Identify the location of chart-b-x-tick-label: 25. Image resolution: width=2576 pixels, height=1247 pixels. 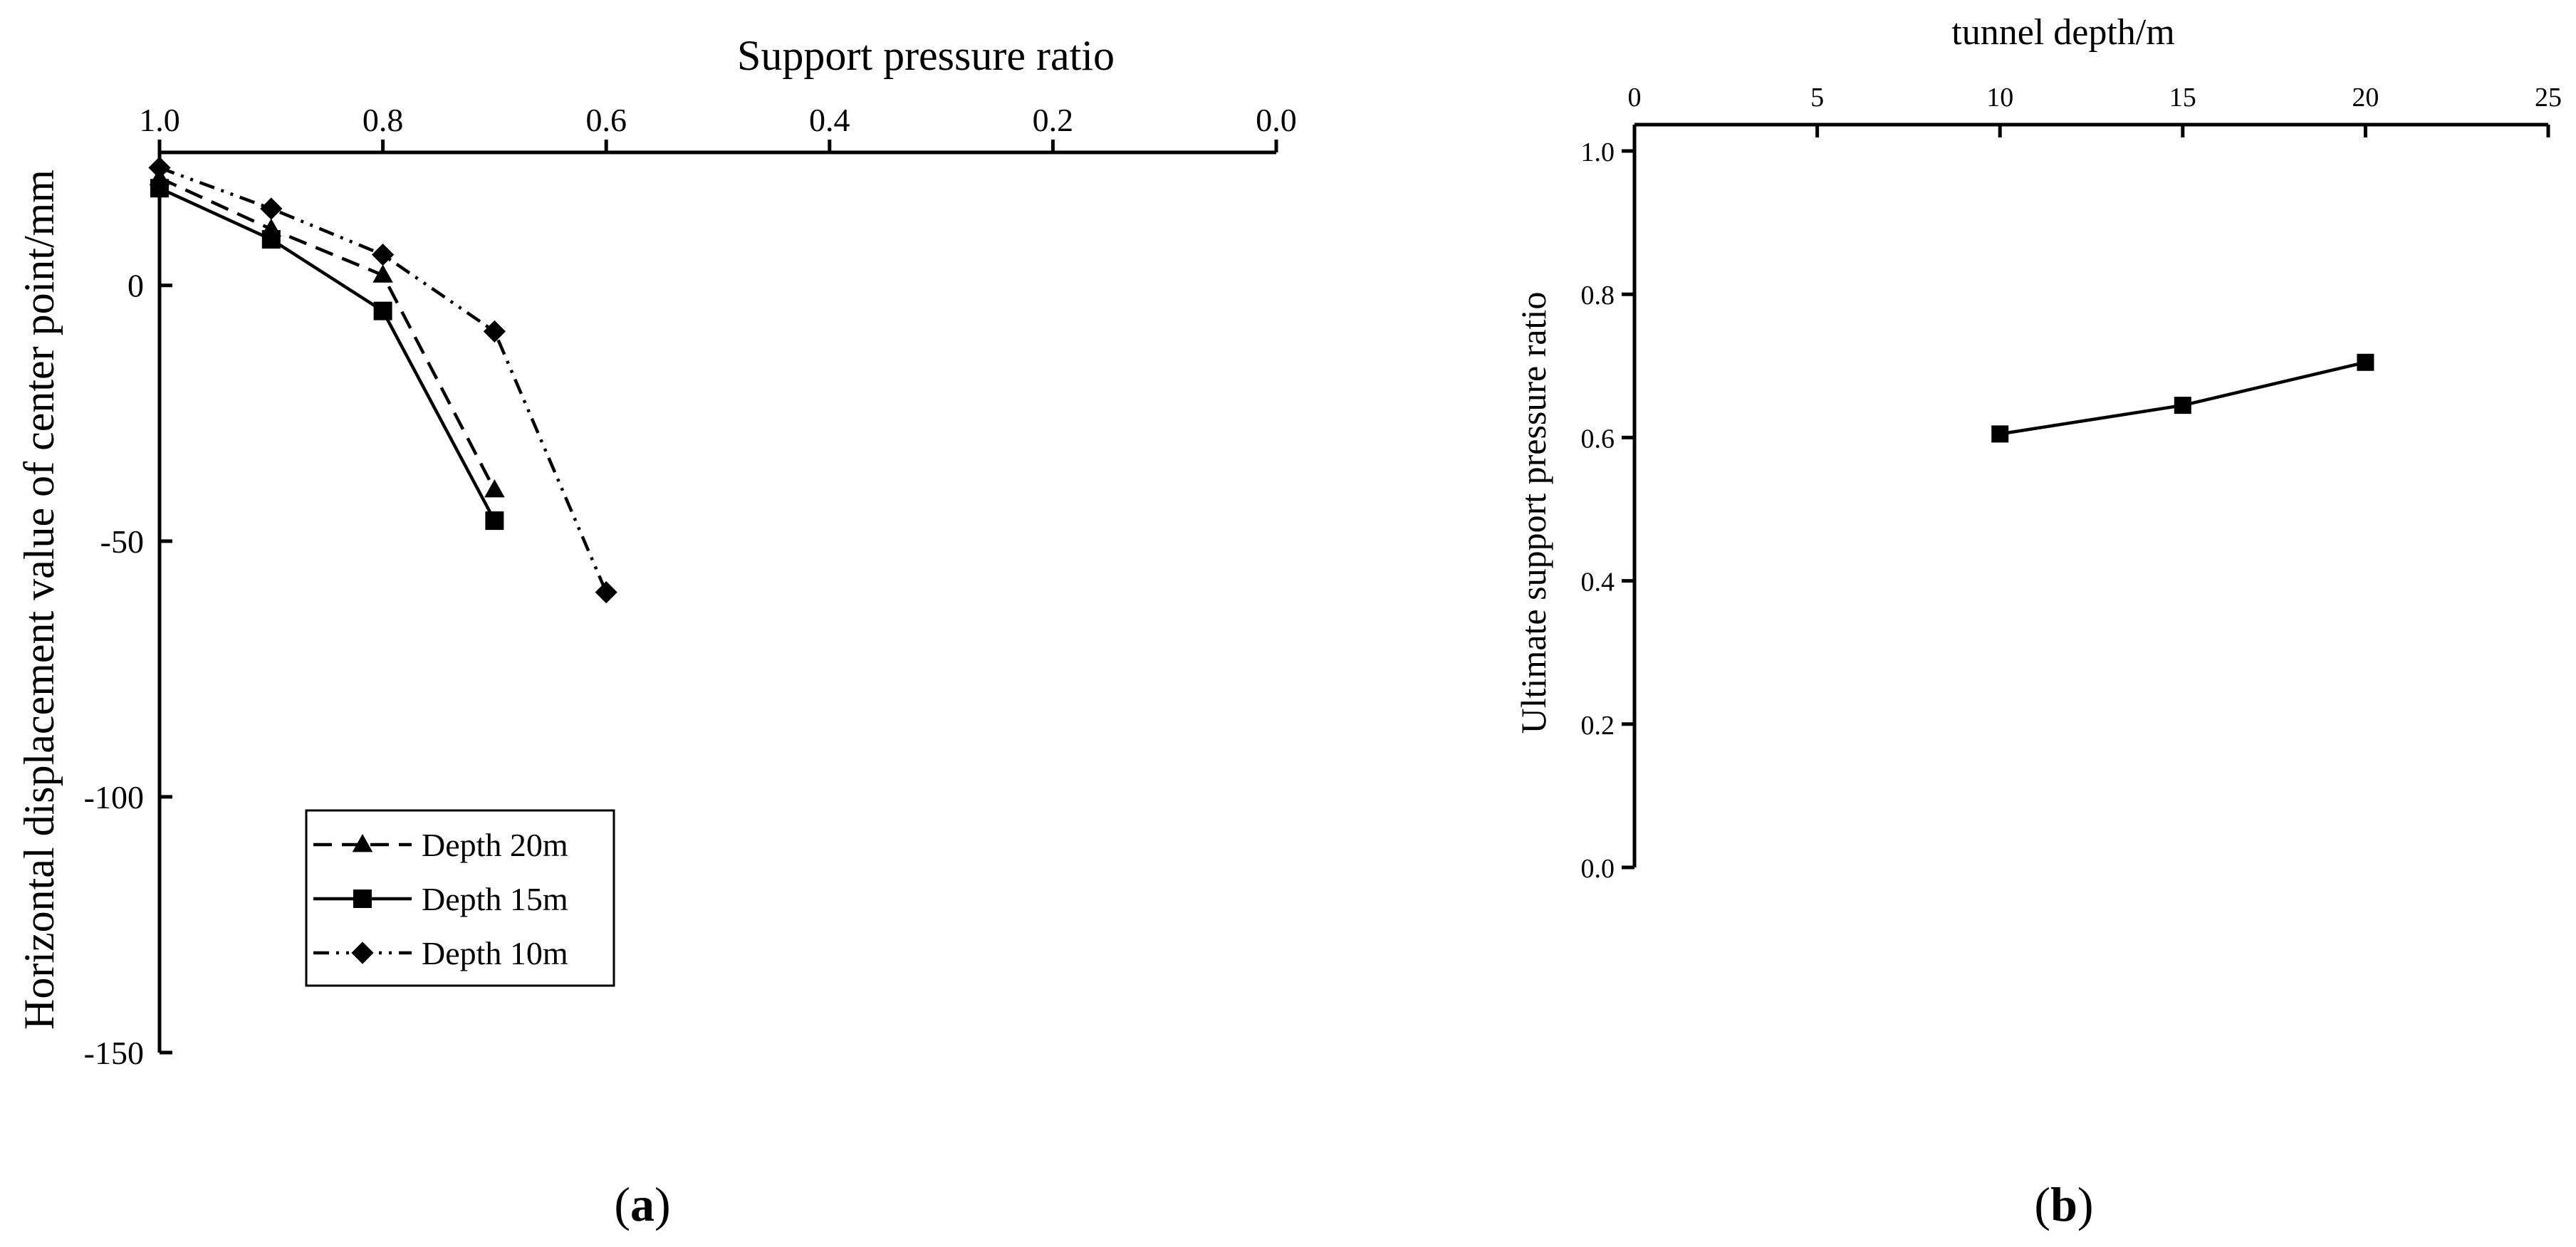
(2548, 98).